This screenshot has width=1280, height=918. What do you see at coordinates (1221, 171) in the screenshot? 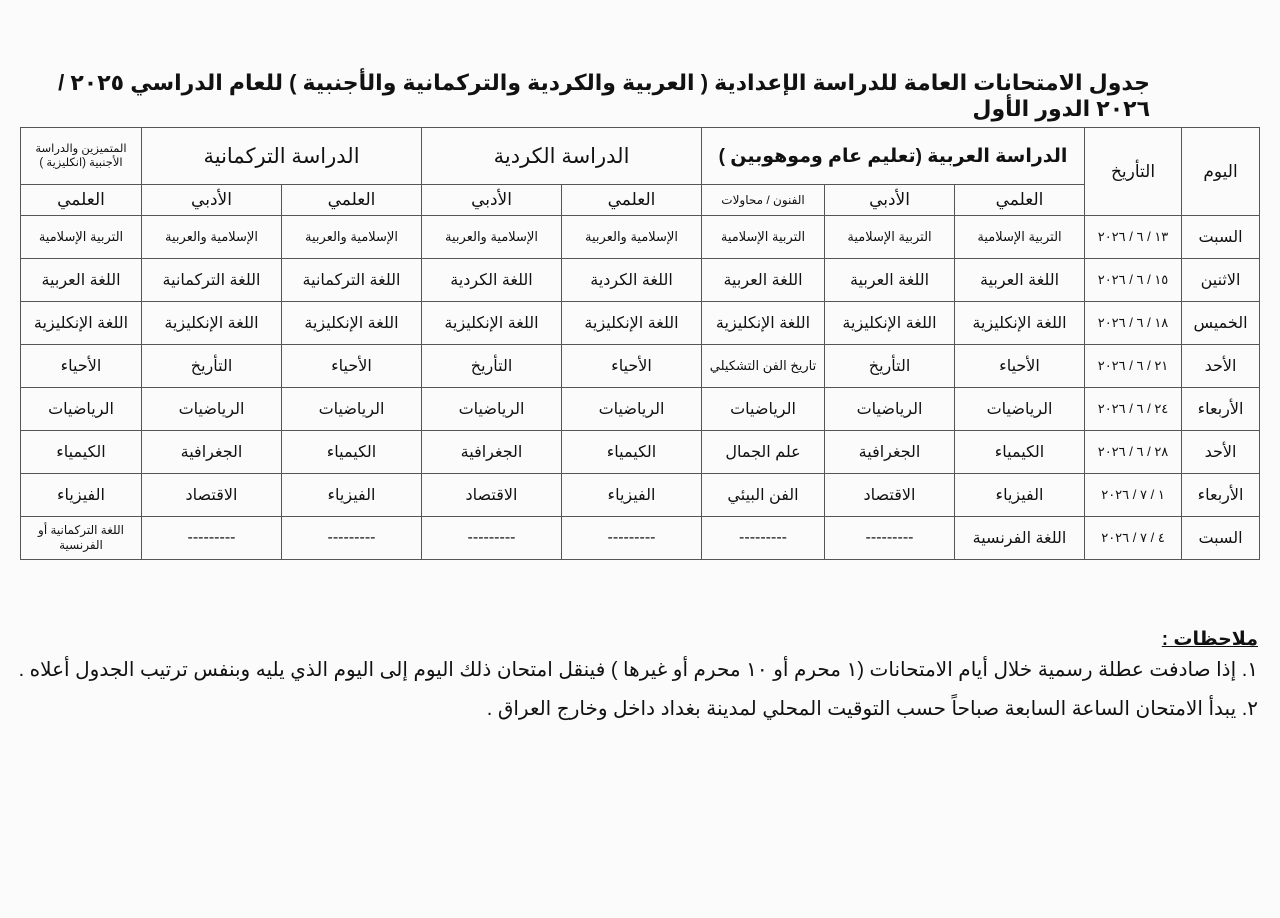
I see `header-day: اليوم` at bounding box center [1221, 171].